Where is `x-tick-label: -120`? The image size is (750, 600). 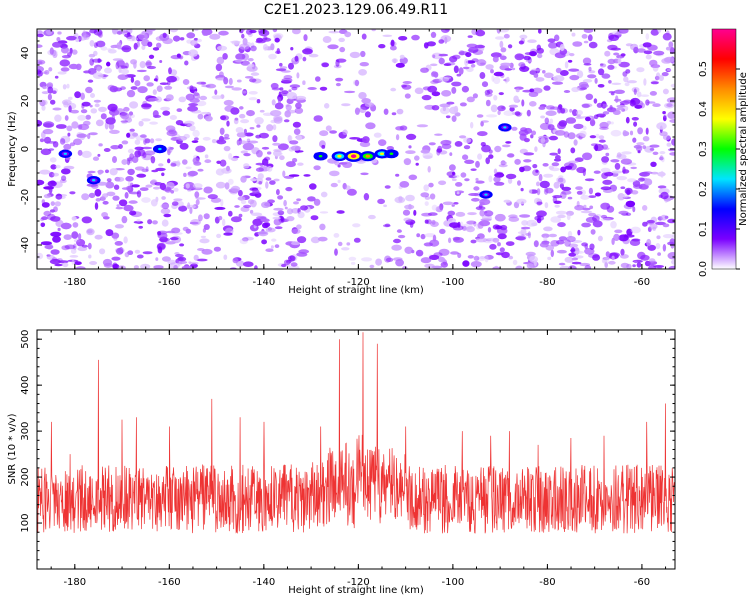 x-tick-label: -120 is located at coordinates (358, 282).